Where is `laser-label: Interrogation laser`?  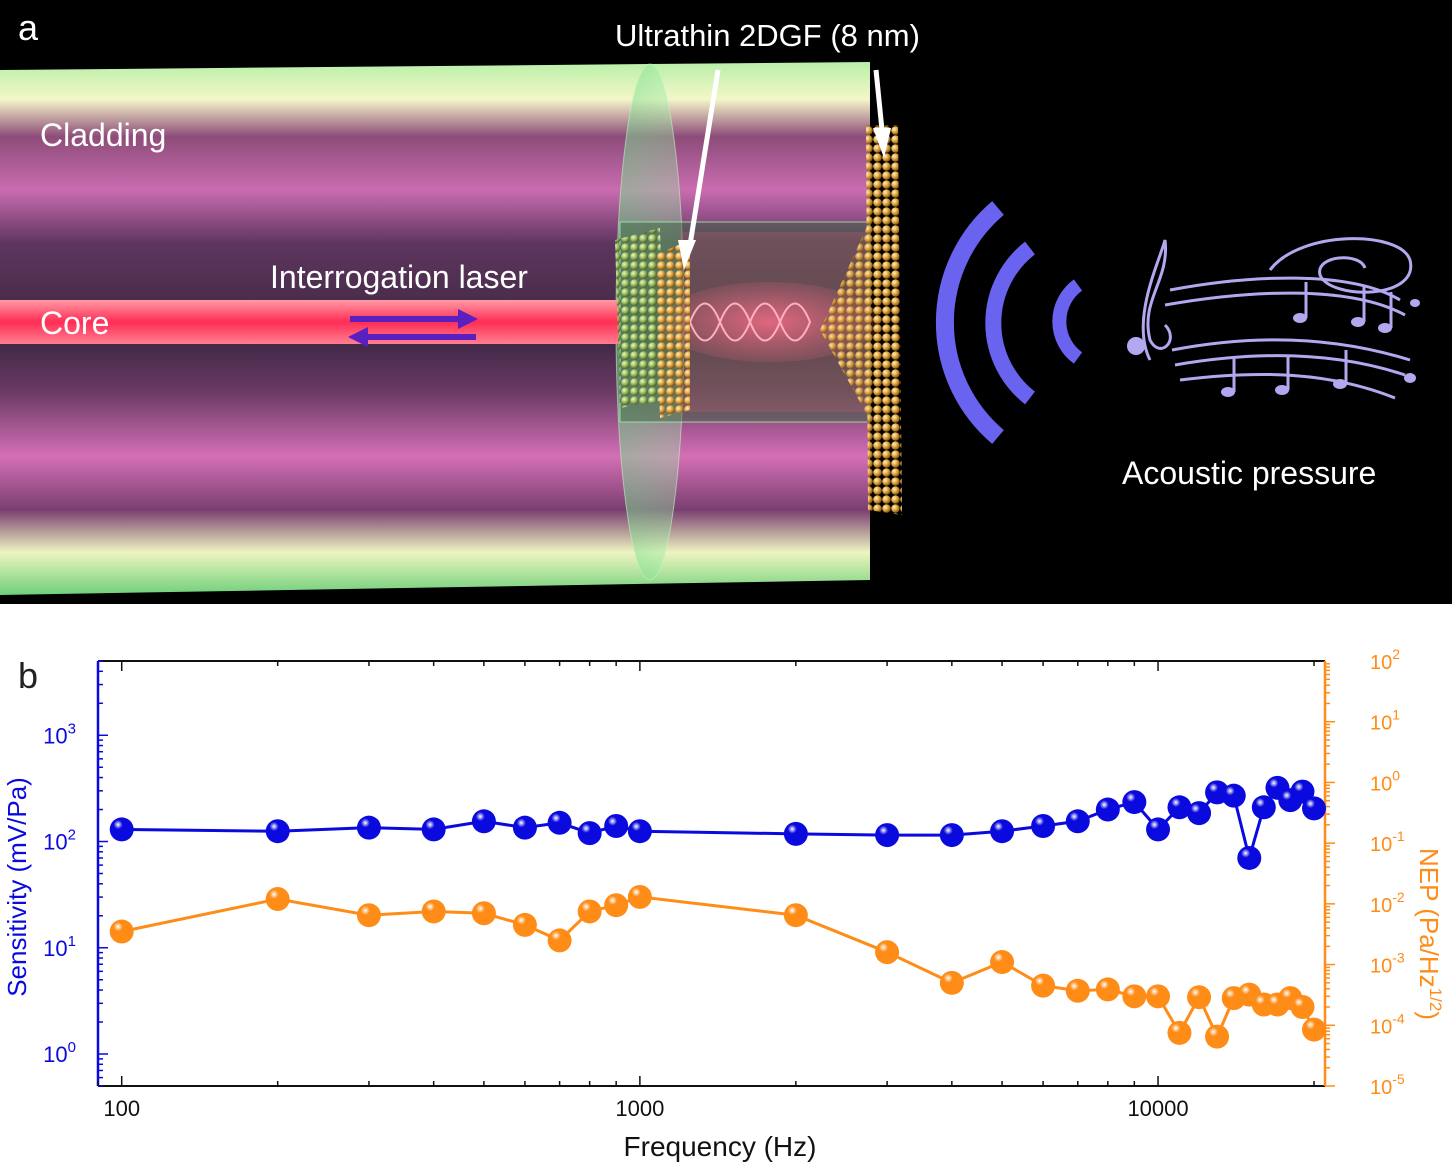
laser-label: Interrogation laser is located at coordinates (399, 277).